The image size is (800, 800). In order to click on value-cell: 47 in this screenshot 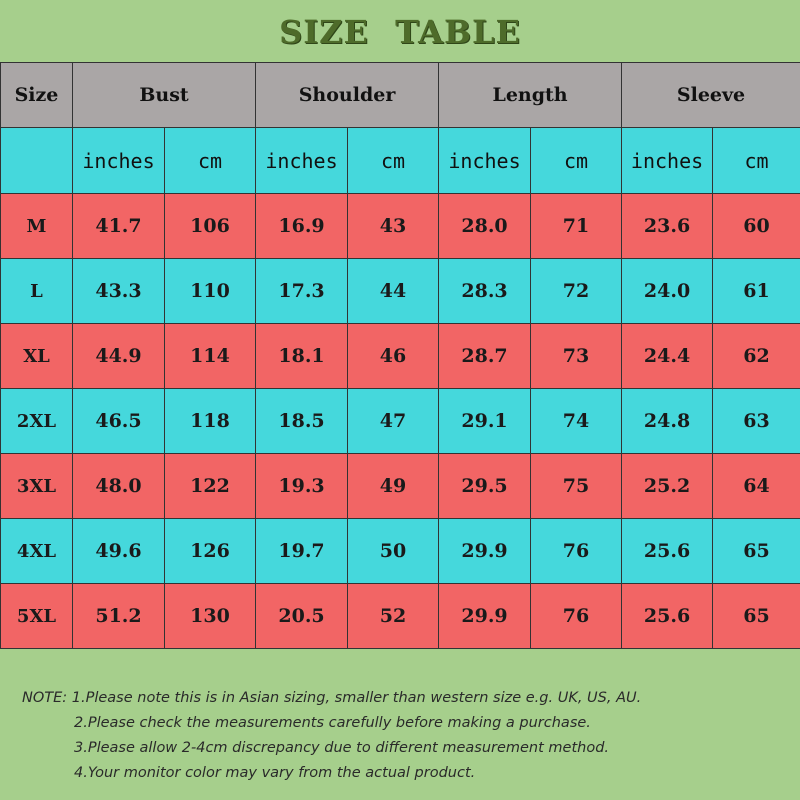, I will do `click(393, 421)`.